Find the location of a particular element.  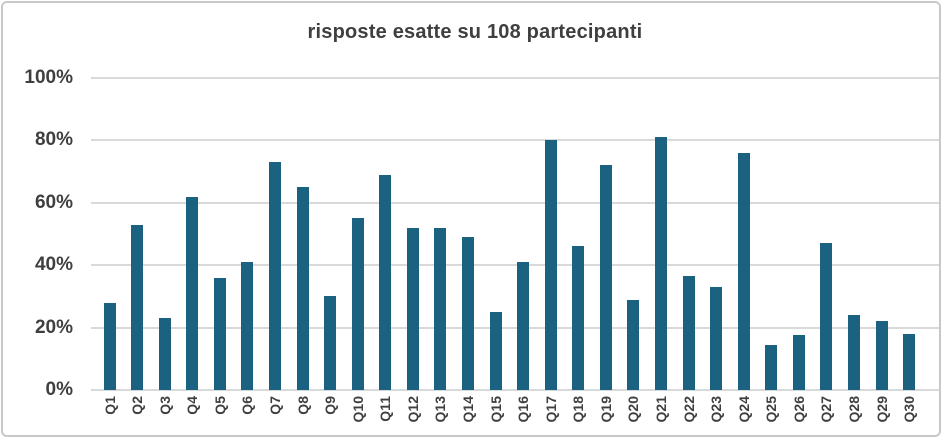

x-axis-tick-label: Q13 is located at coordinates (440, 409).